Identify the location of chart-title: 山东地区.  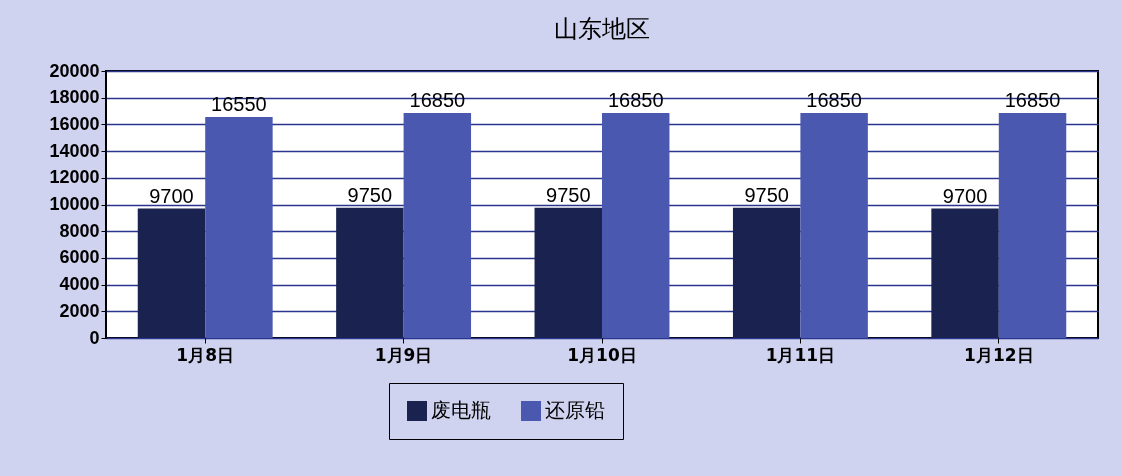
(602, 29).